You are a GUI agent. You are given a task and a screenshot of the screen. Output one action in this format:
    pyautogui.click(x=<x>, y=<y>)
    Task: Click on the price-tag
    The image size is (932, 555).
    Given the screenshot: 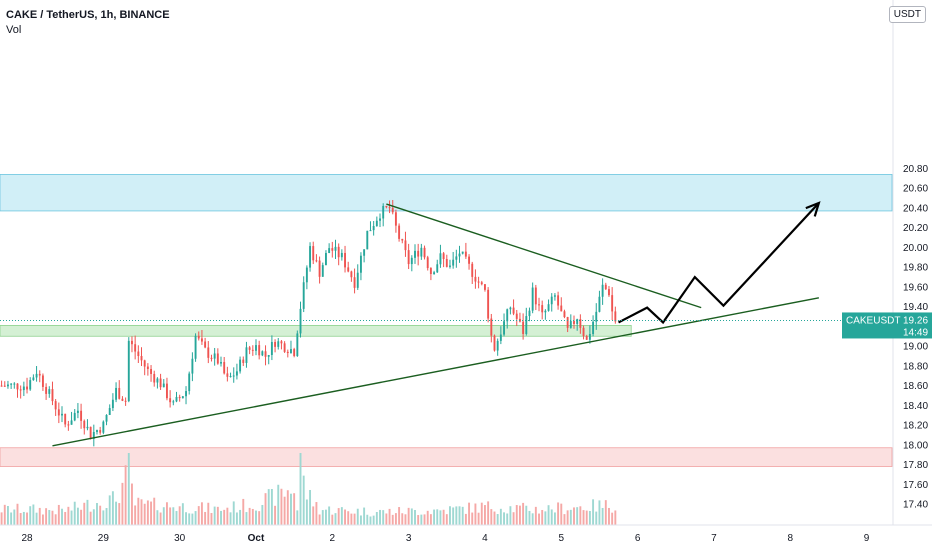 What is the action you would take?
    pyautogui.click(x=887, y=325)
    